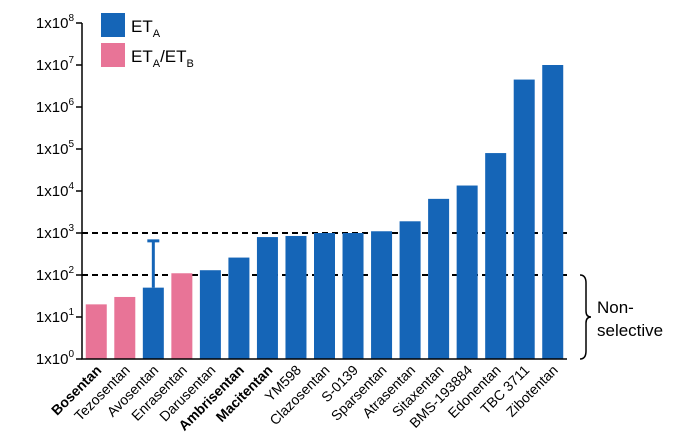  Describe the element at coordinates (55, 232) in the screenshot. I see `y-tick-label: 1x10³` at that location.